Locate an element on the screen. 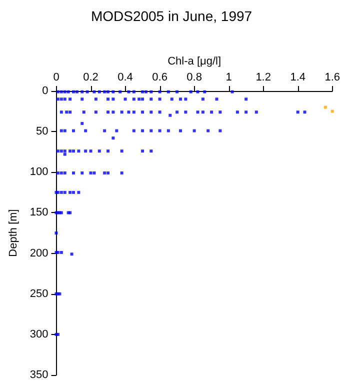  y-tick-label: 100 is located at coordinates (39, 172).